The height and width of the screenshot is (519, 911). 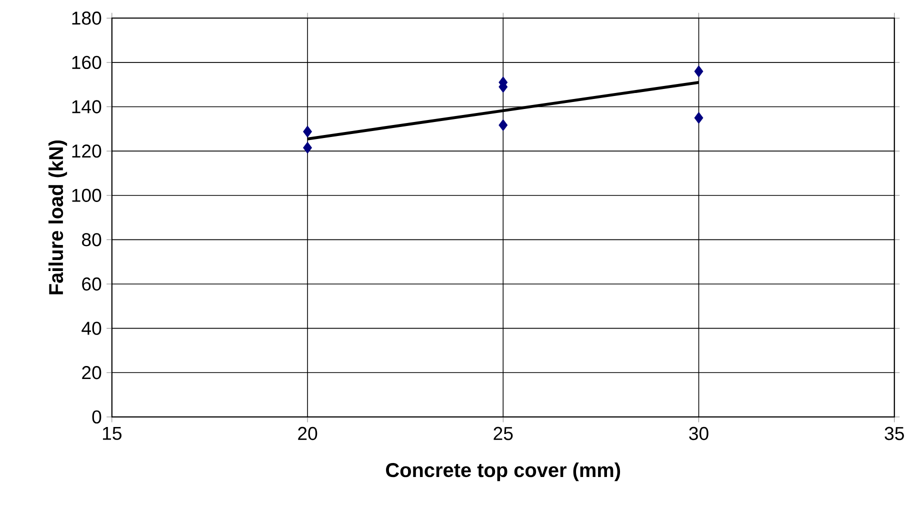 What do you see at coordinates (503, 433) in the screenshot?
I see `x-tick-label: 25` at bounding box center [503, 433].